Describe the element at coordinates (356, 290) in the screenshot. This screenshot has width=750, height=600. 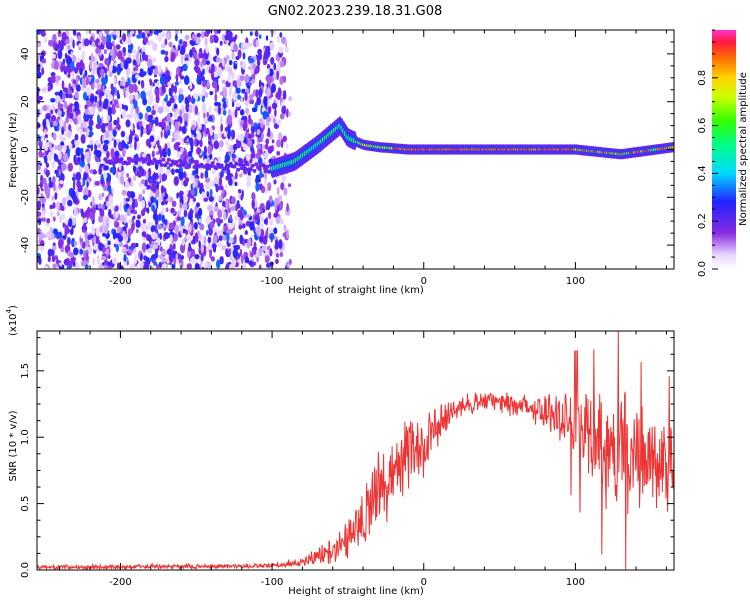
I see `spectrogram-x-axis-label: Height of straight line (km)` at that location.